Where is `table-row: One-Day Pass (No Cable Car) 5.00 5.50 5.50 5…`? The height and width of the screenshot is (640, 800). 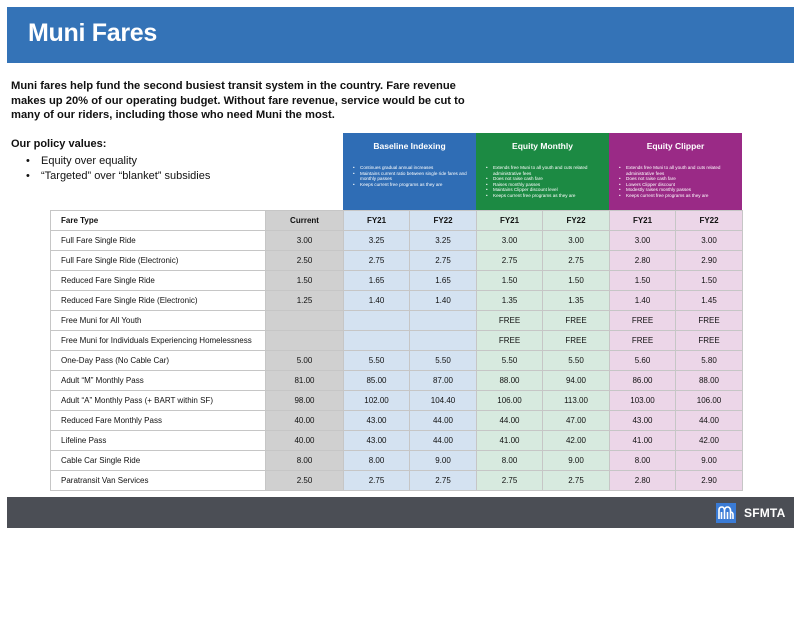 table-row: One-Day Pass (No Cable Car) 5.00 5.50 5.50 5… is located at coordinates (396, 360).